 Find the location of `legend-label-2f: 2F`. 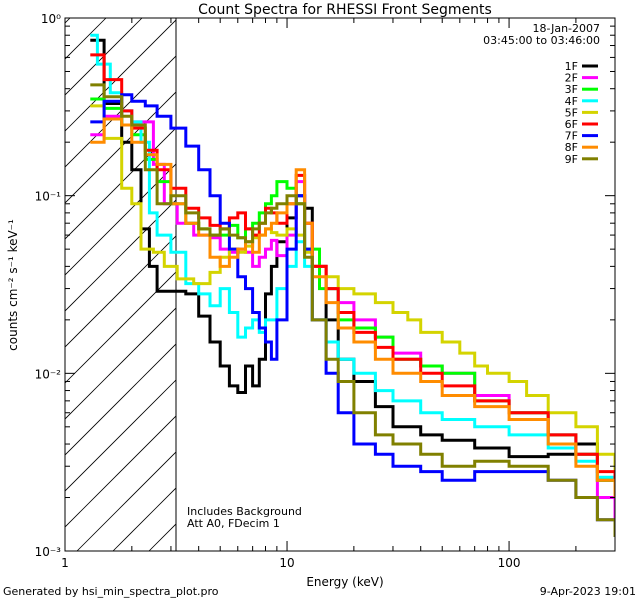

legend-label-2f: 2F is located at coordinates (571, 78).